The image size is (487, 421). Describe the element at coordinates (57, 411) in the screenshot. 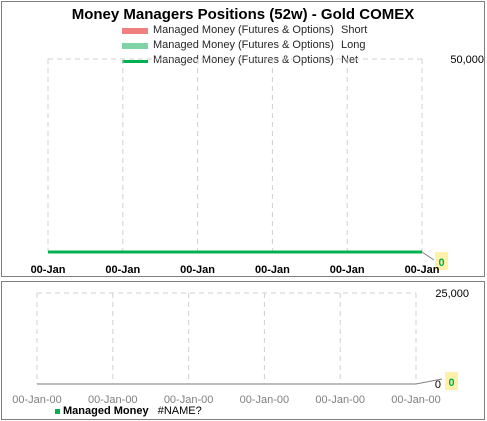

I see `bottom-legend-swatch` at that location.